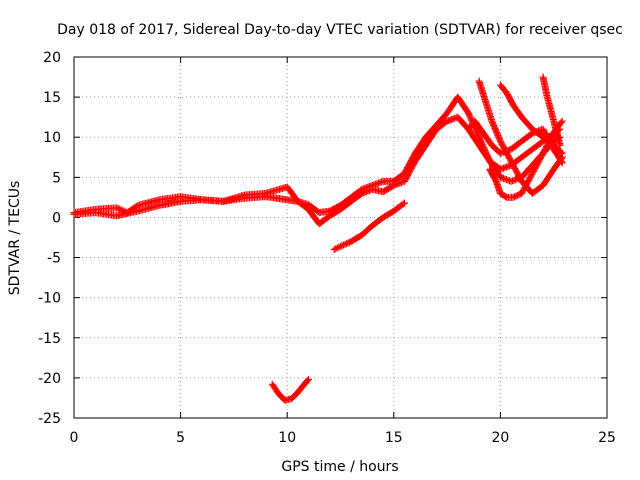  What do you see at coordinates (52, 138) in the screenshot?
I see `y-tick-label: 10` at bounding box center [52, 138].